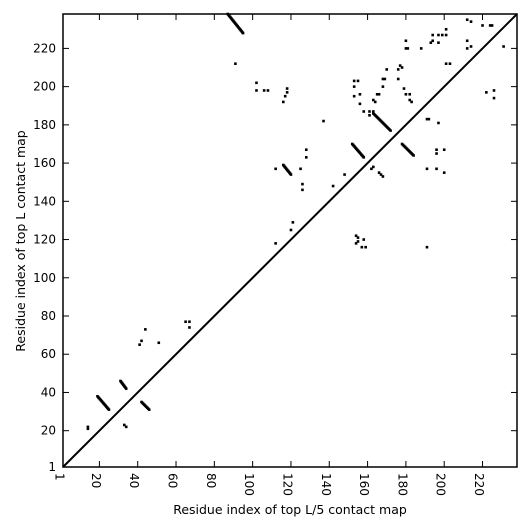 This screenshot has width=531, height=531. I want to click on x-tick-label: 140, so click(326, 484).